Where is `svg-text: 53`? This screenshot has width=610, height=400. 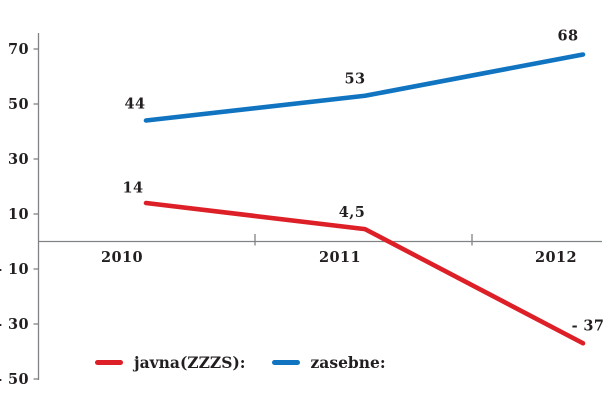 svg-text: 53 is located at coordinates (355, 79).